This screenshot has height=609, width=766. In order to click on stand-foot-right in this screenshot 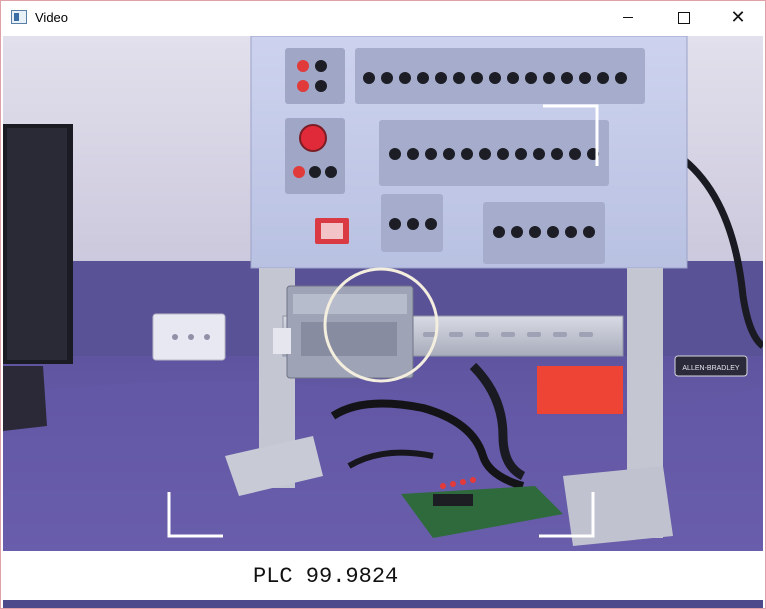, I will do `click(618, 506)`.